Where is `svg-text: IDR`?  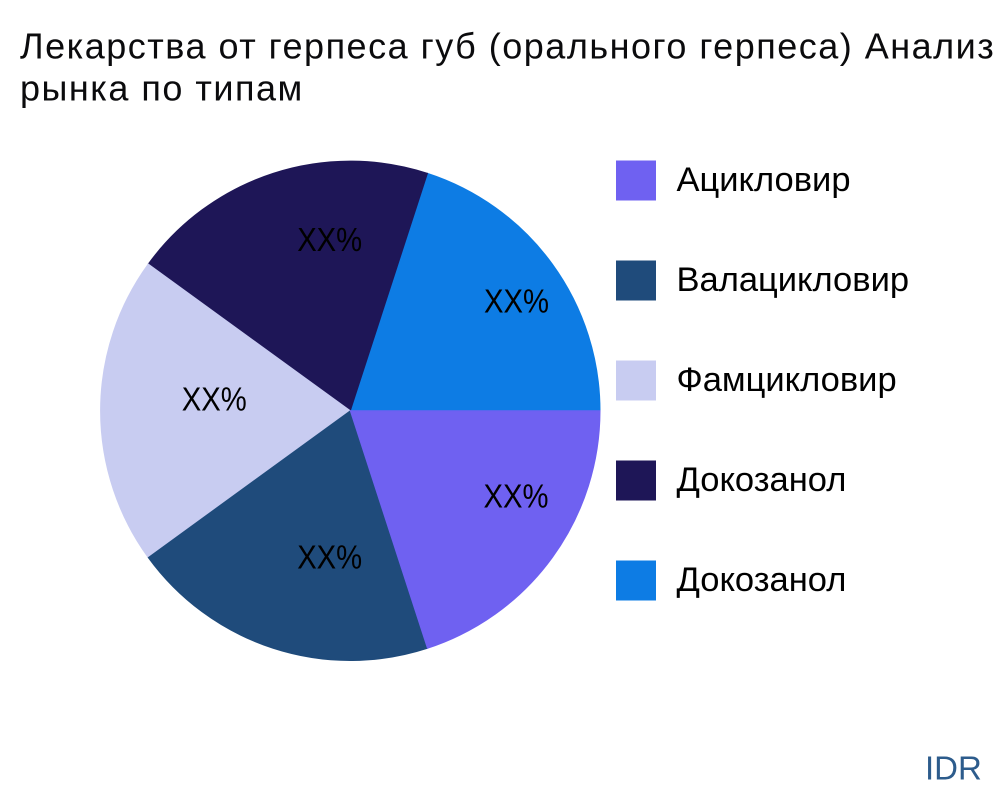
svg-text: IDR is located at coordinates (953, 768).